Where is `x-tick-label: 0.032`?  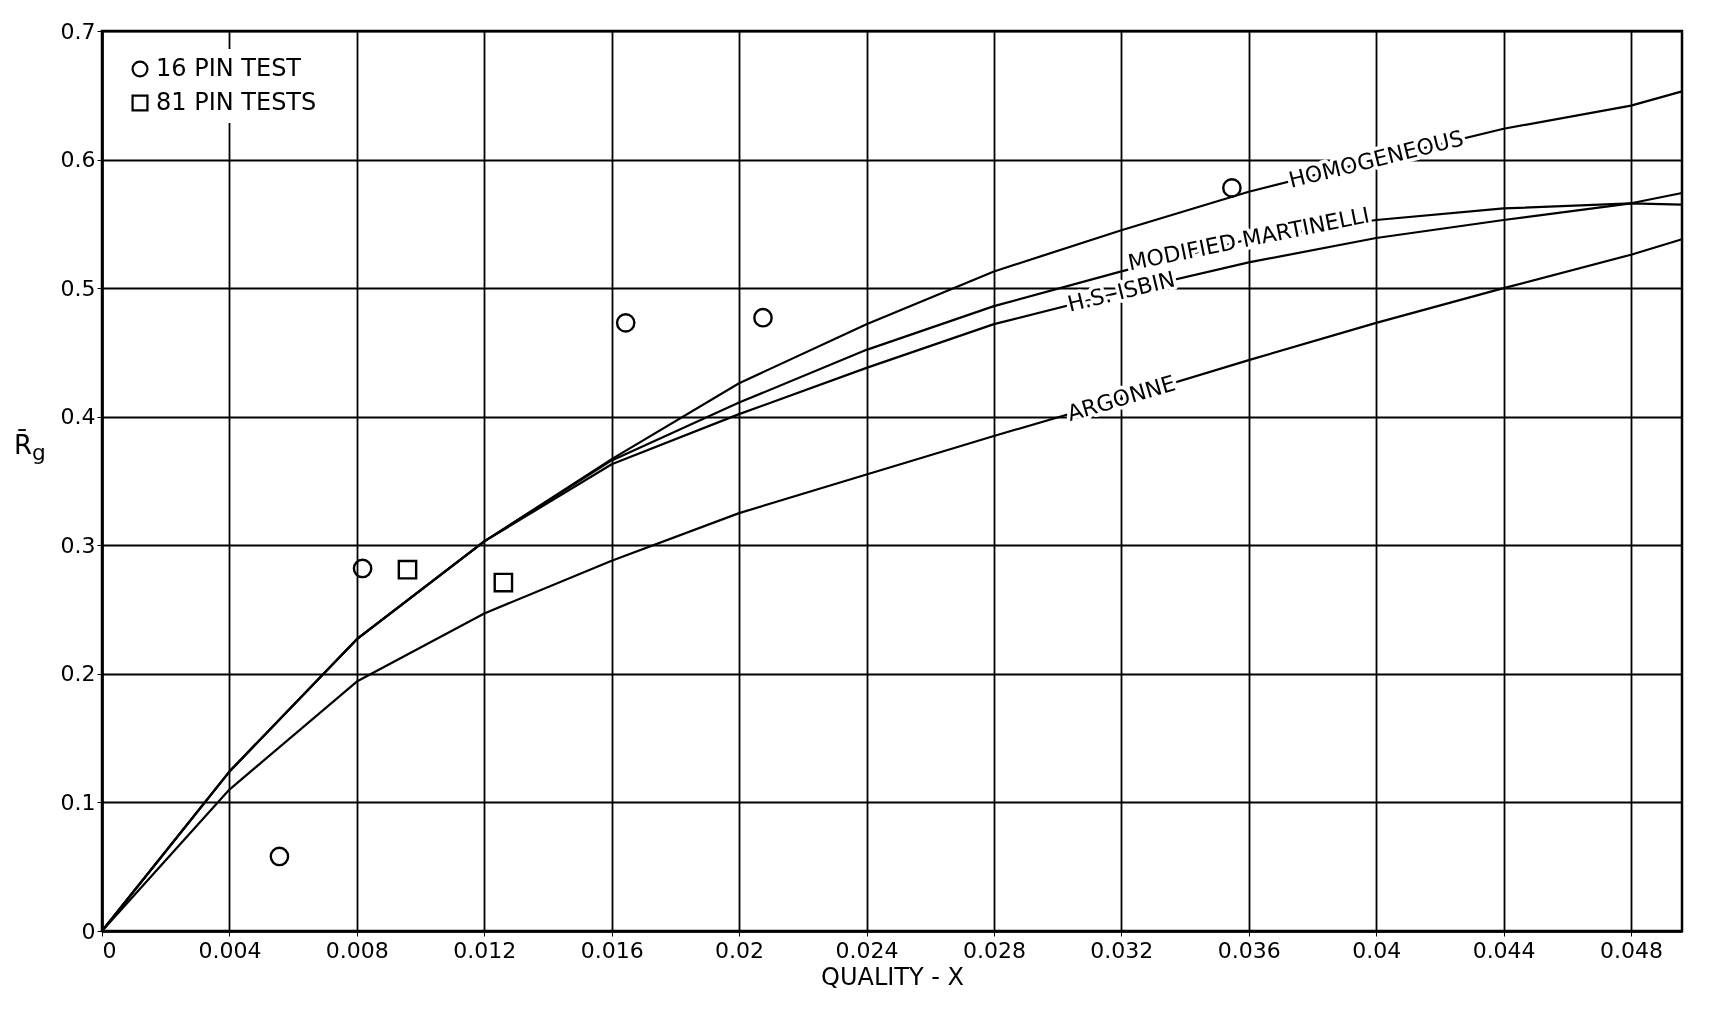
x-tick-label: 0.032 is located at coordinates (1122, 950).